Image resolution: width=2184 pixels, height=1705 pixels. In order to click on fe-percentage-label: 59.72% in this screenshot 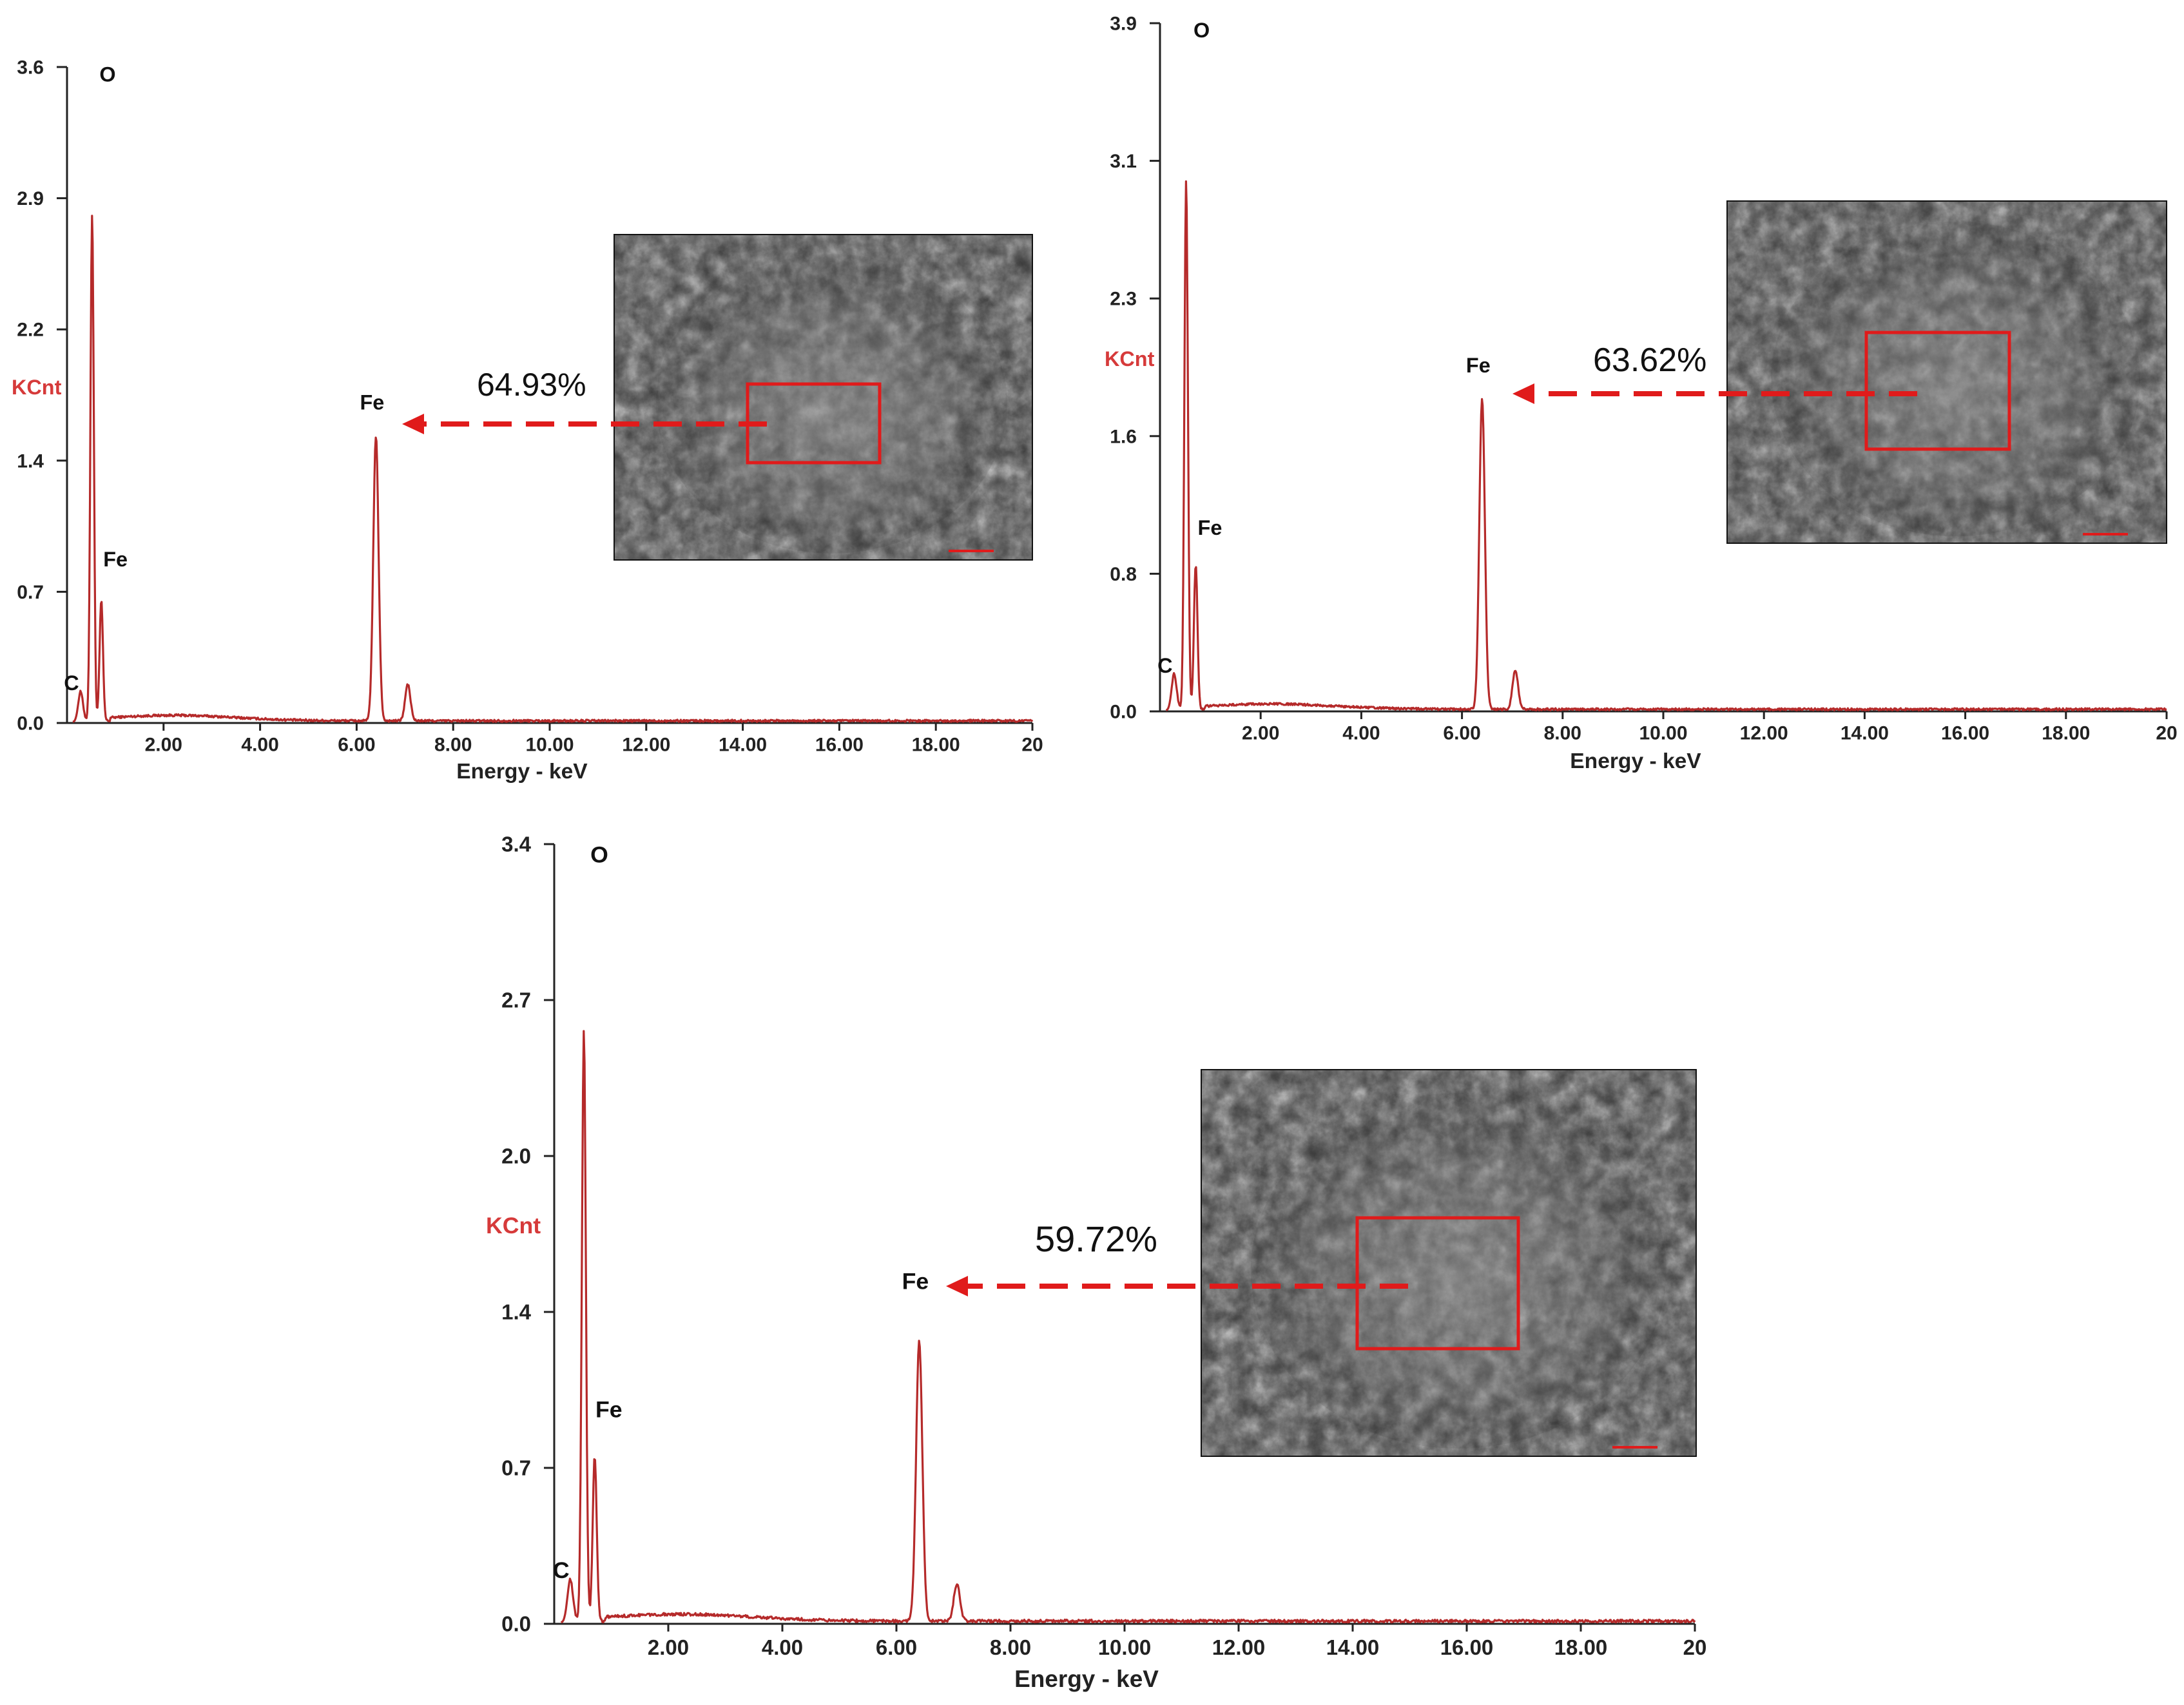, I will do `click(1096, 1239)`.